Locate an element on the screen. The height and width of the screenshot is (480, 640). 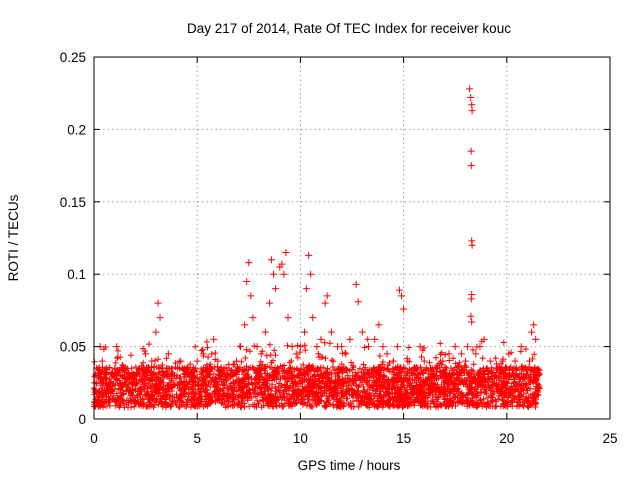
y-tick-label: 0.25 is located at coordinates (73, 57).